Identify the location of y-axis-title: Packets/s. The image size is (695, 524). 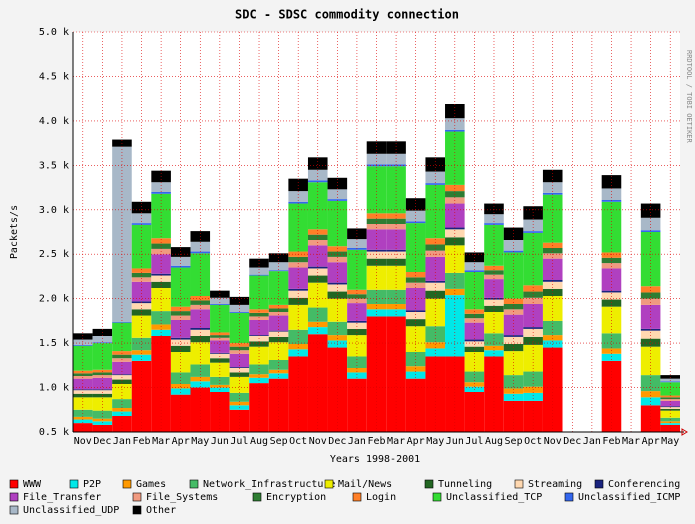
(14, 232).